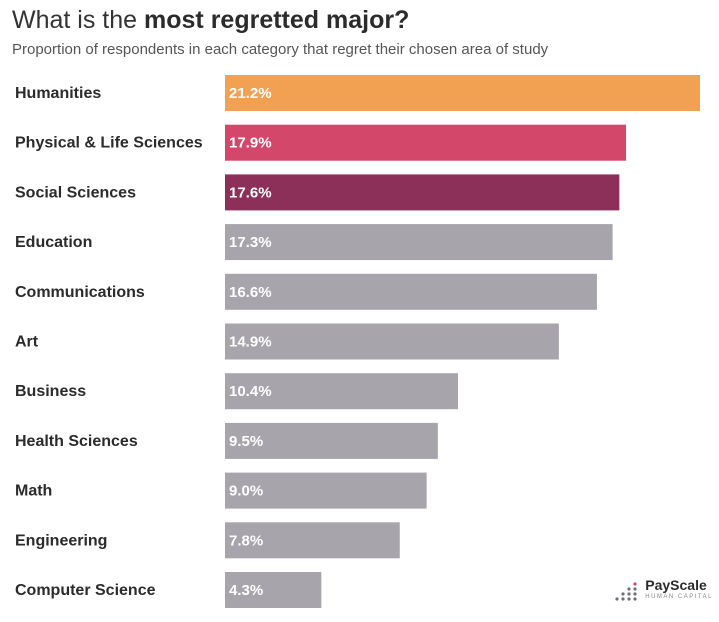 The width and height of the screenshot is (719, 622). I want to click on bar-education, so click(419, 242).